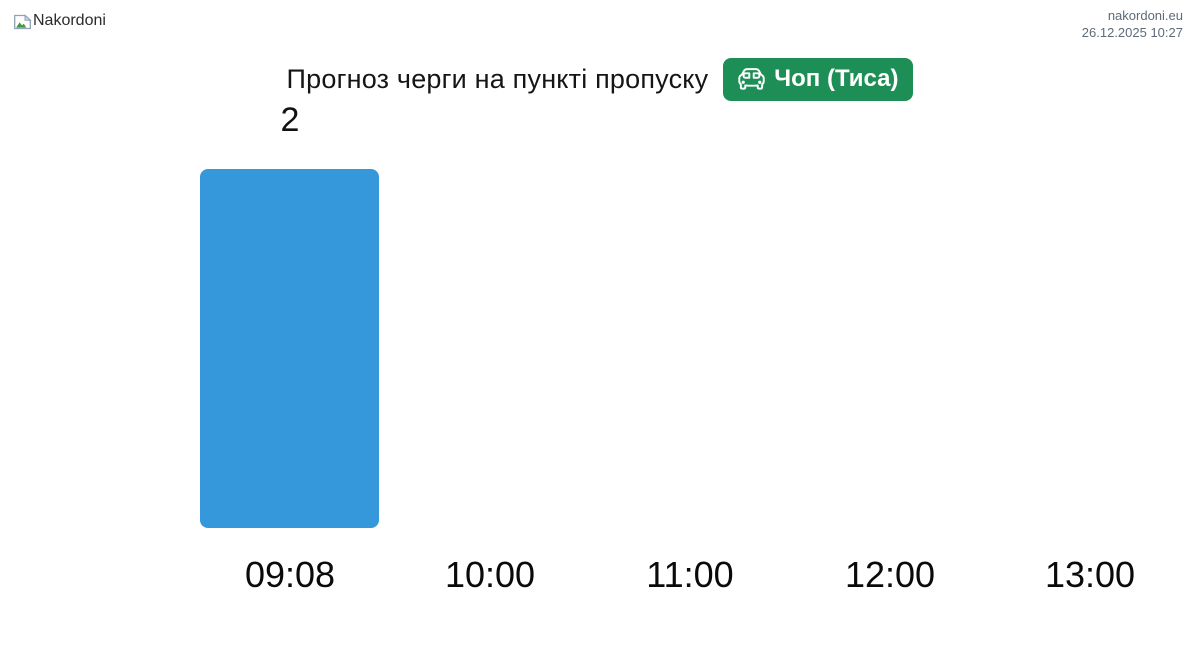 The height and width of the screenshot is (651, 1200). Describe the element at coordinates (1132, 32) in the screenshot. I see `timestamp: 26.12.2025 10:27` at that location.